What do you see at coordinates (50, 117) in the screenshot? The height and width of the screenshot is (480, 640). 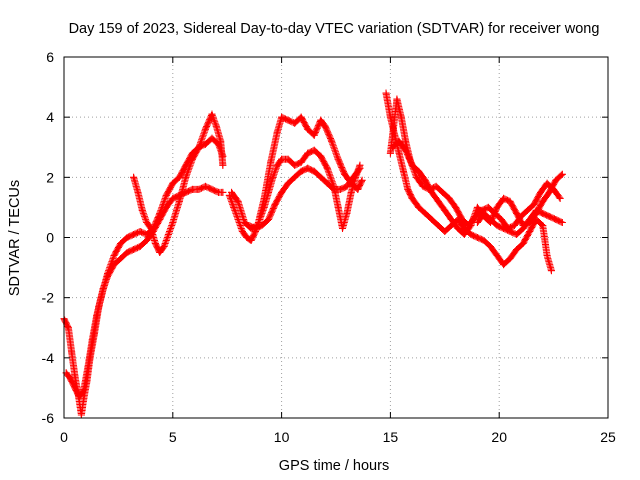 I see `y-tick-label: 4` at bounding box center [50, 117].